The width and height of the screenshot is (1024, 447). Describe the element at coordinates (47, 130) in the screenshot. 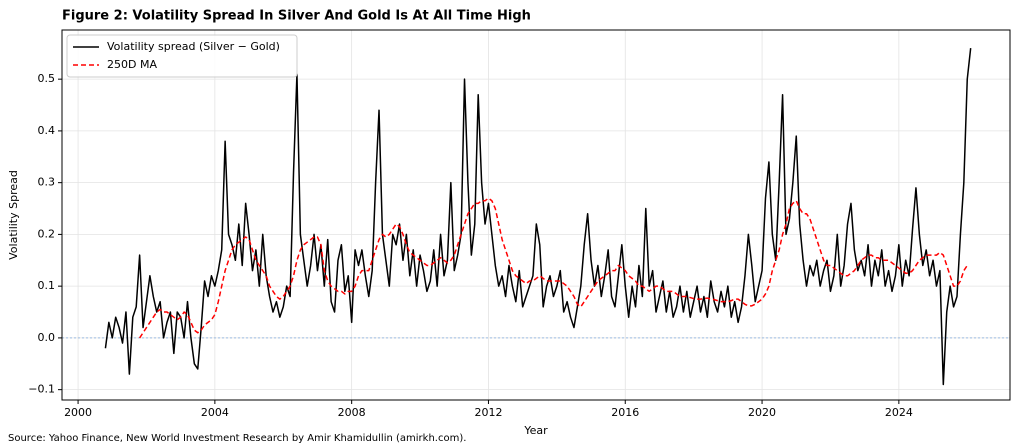

I see `y-tick-label: 0.4` at that location.